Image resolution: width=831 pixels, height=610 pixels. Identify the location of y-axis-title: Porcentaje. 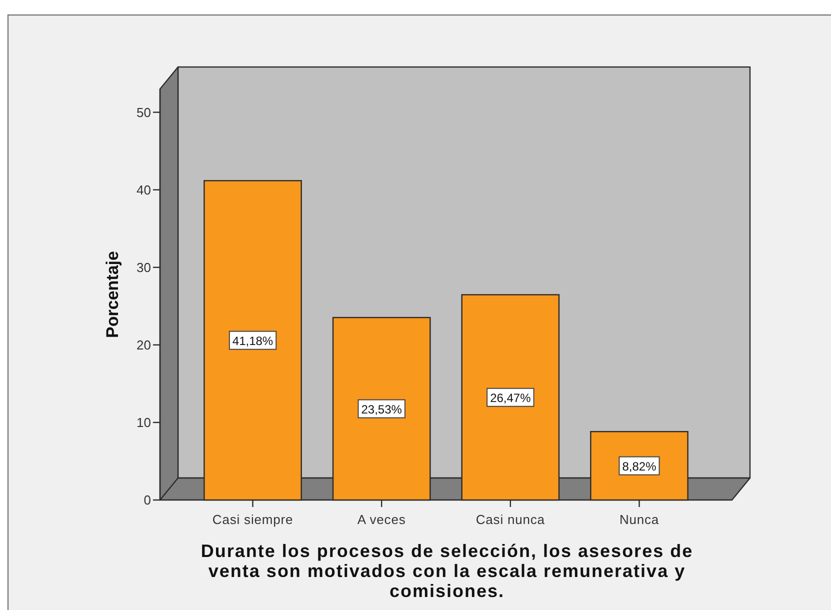
(112, 294).